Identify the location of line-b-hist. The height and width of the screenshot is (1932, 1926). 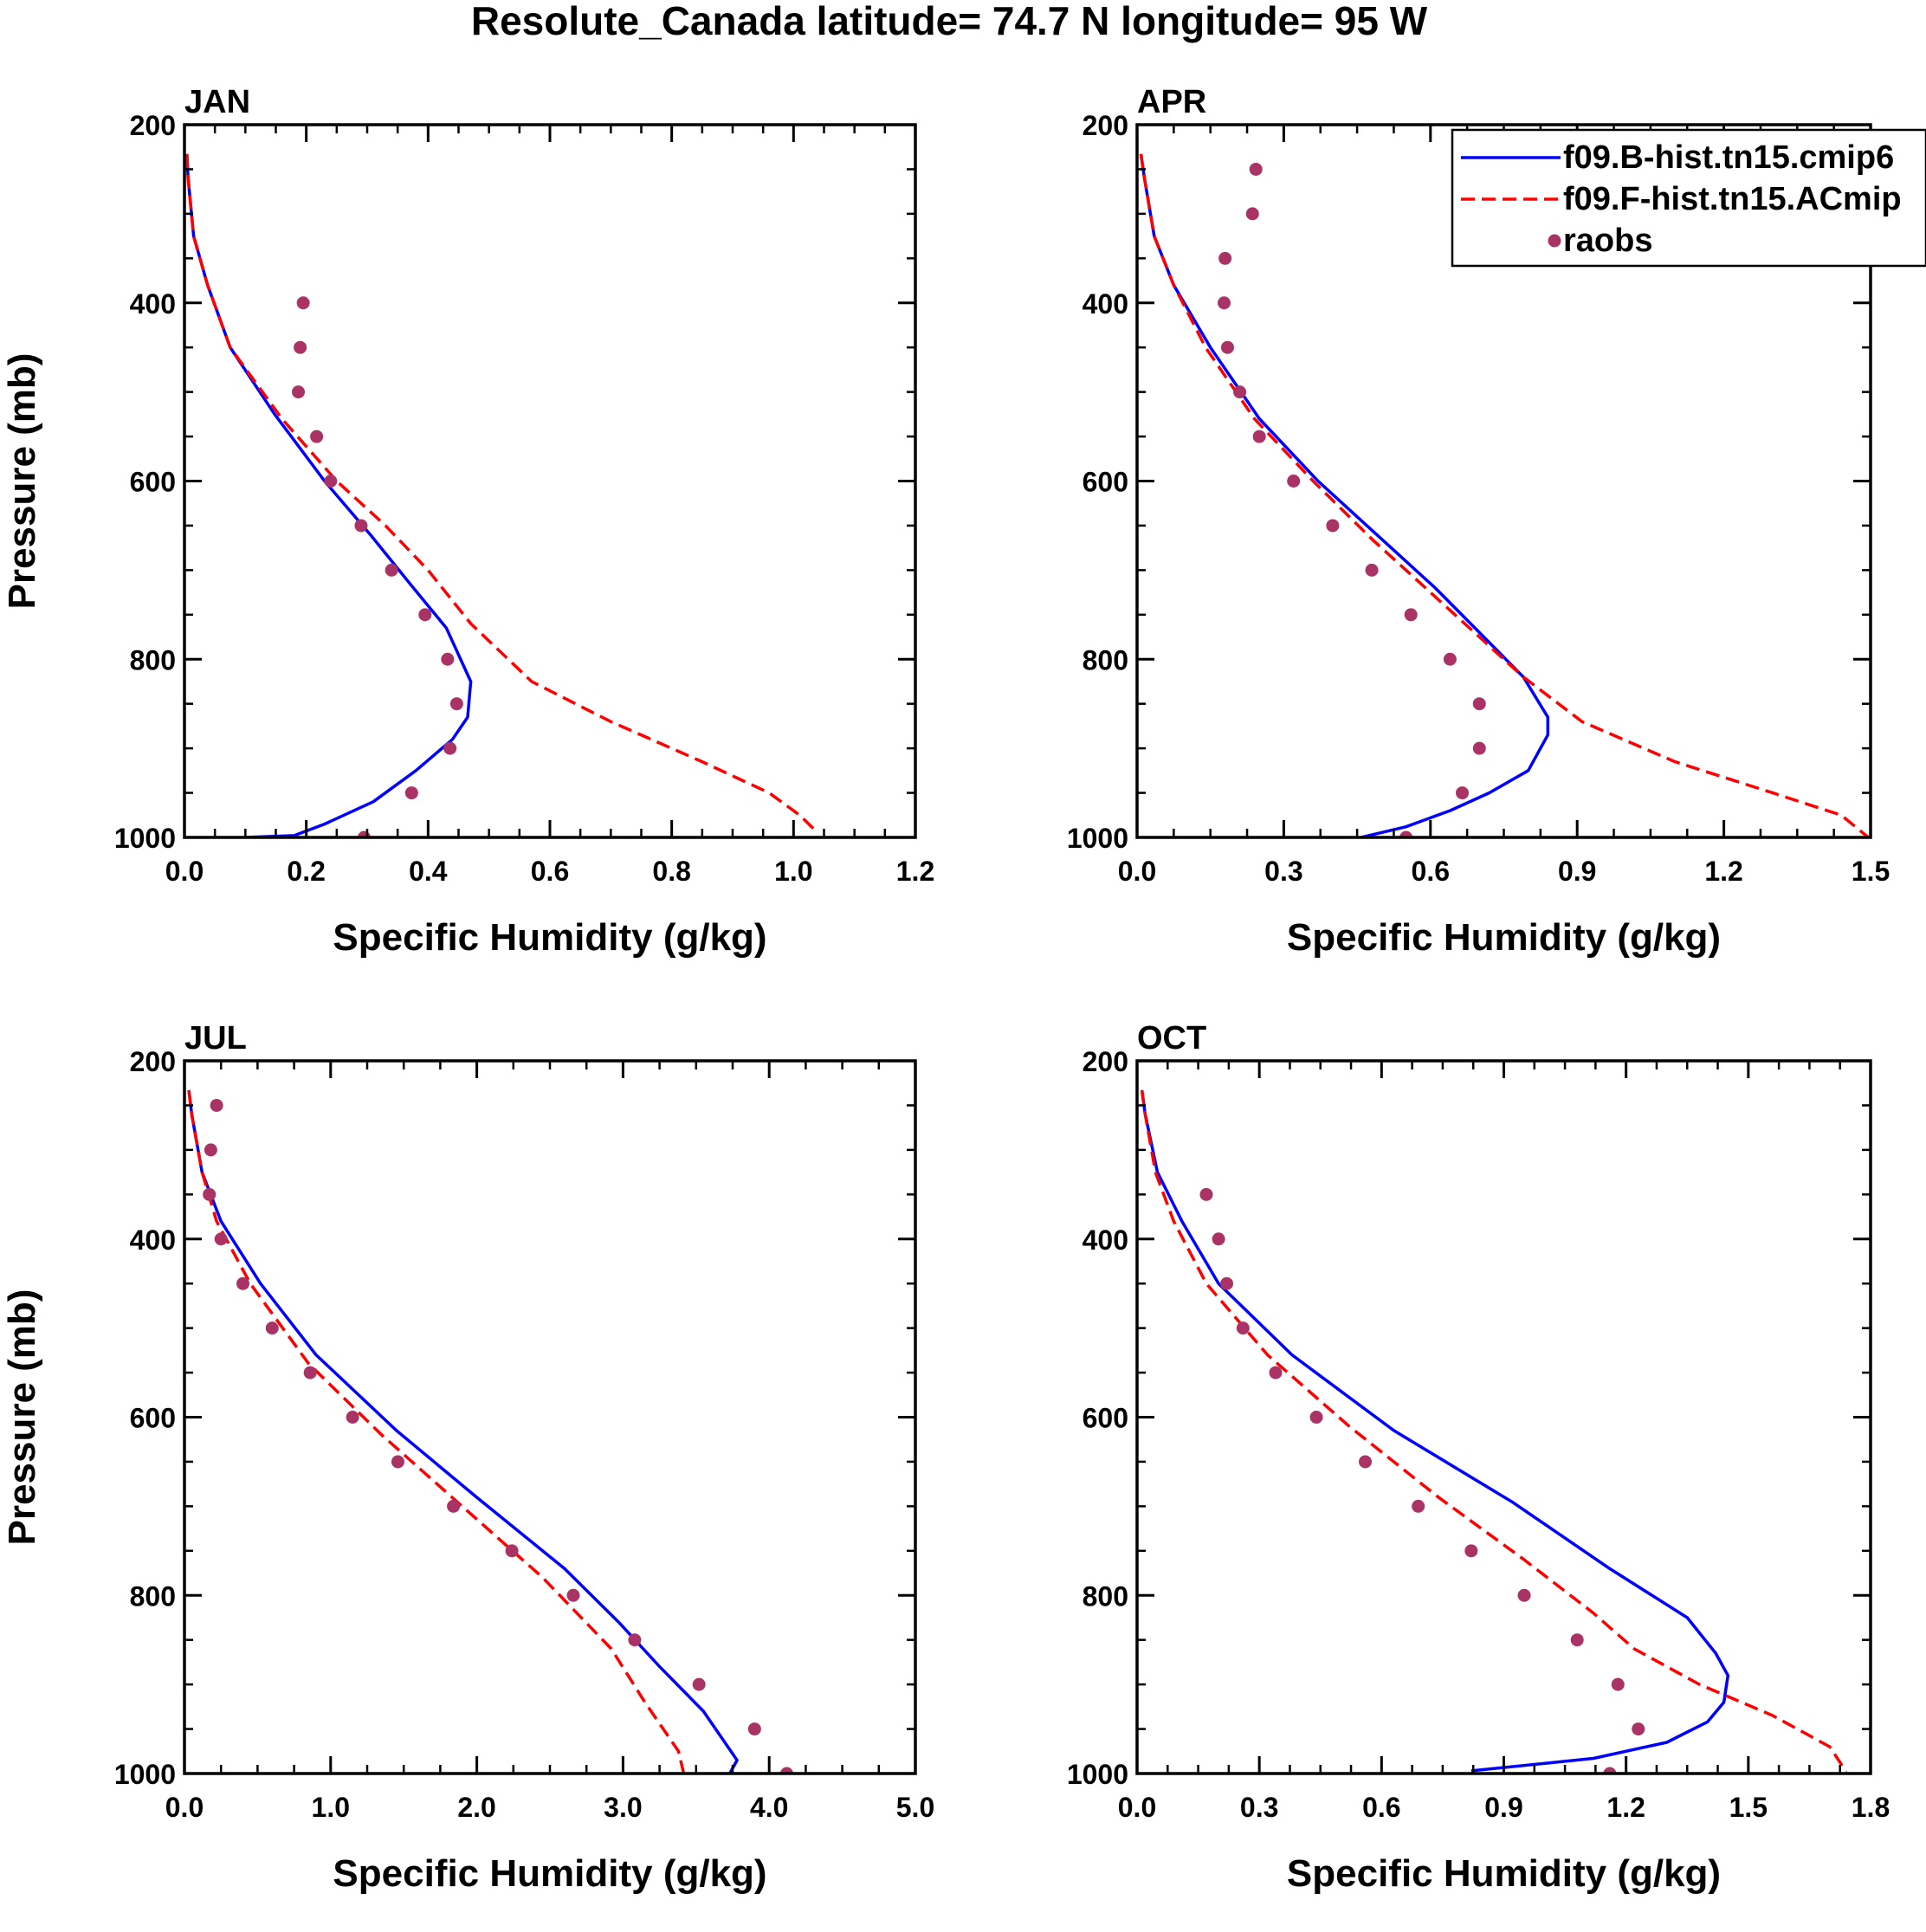
(1435, 1431).